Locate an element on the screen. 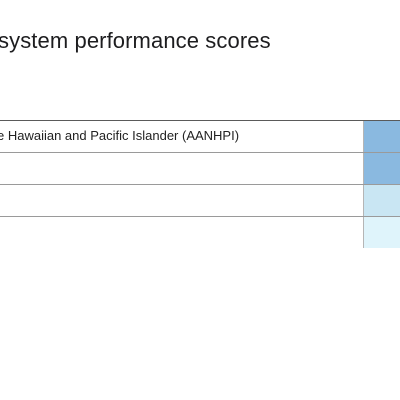 The width and height of the screenshot is (400, 400). table-row: e Hawaiian and Pacific Islander (AANHPI) is located at coordinates (200, 136).